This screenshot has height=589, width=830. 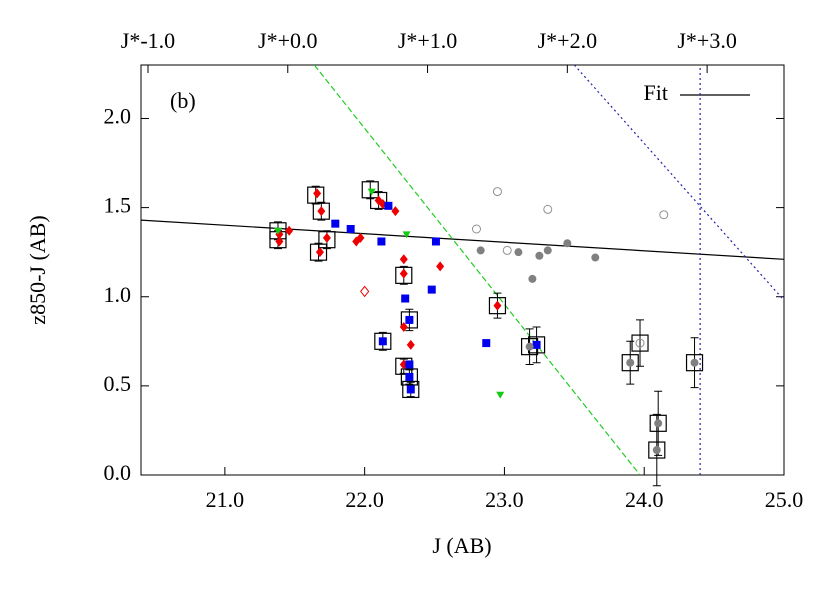 I want to click on x-tick-label: 25.0, so click(x=784, y=499).